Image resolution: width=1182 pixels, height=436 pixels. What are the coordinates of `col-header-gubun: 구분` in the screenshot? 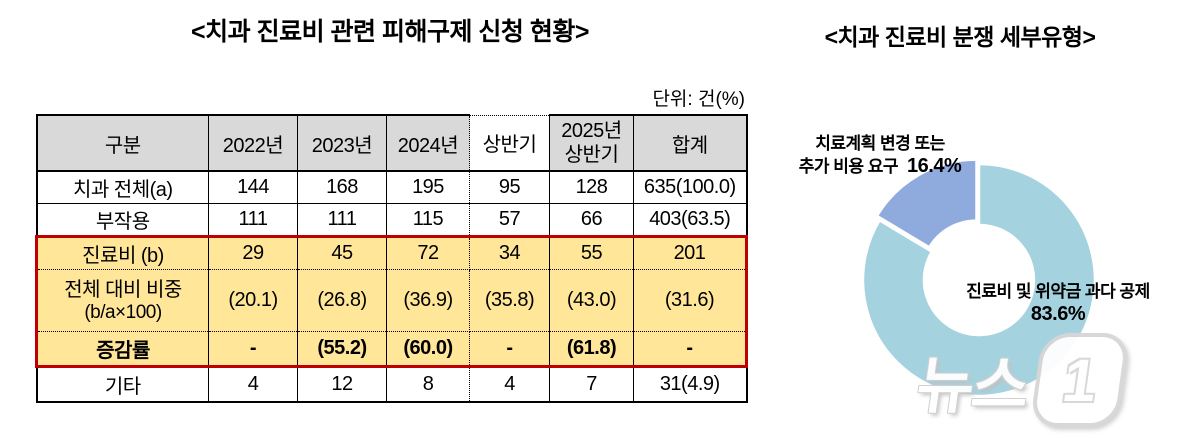 It's located at (122, 143).